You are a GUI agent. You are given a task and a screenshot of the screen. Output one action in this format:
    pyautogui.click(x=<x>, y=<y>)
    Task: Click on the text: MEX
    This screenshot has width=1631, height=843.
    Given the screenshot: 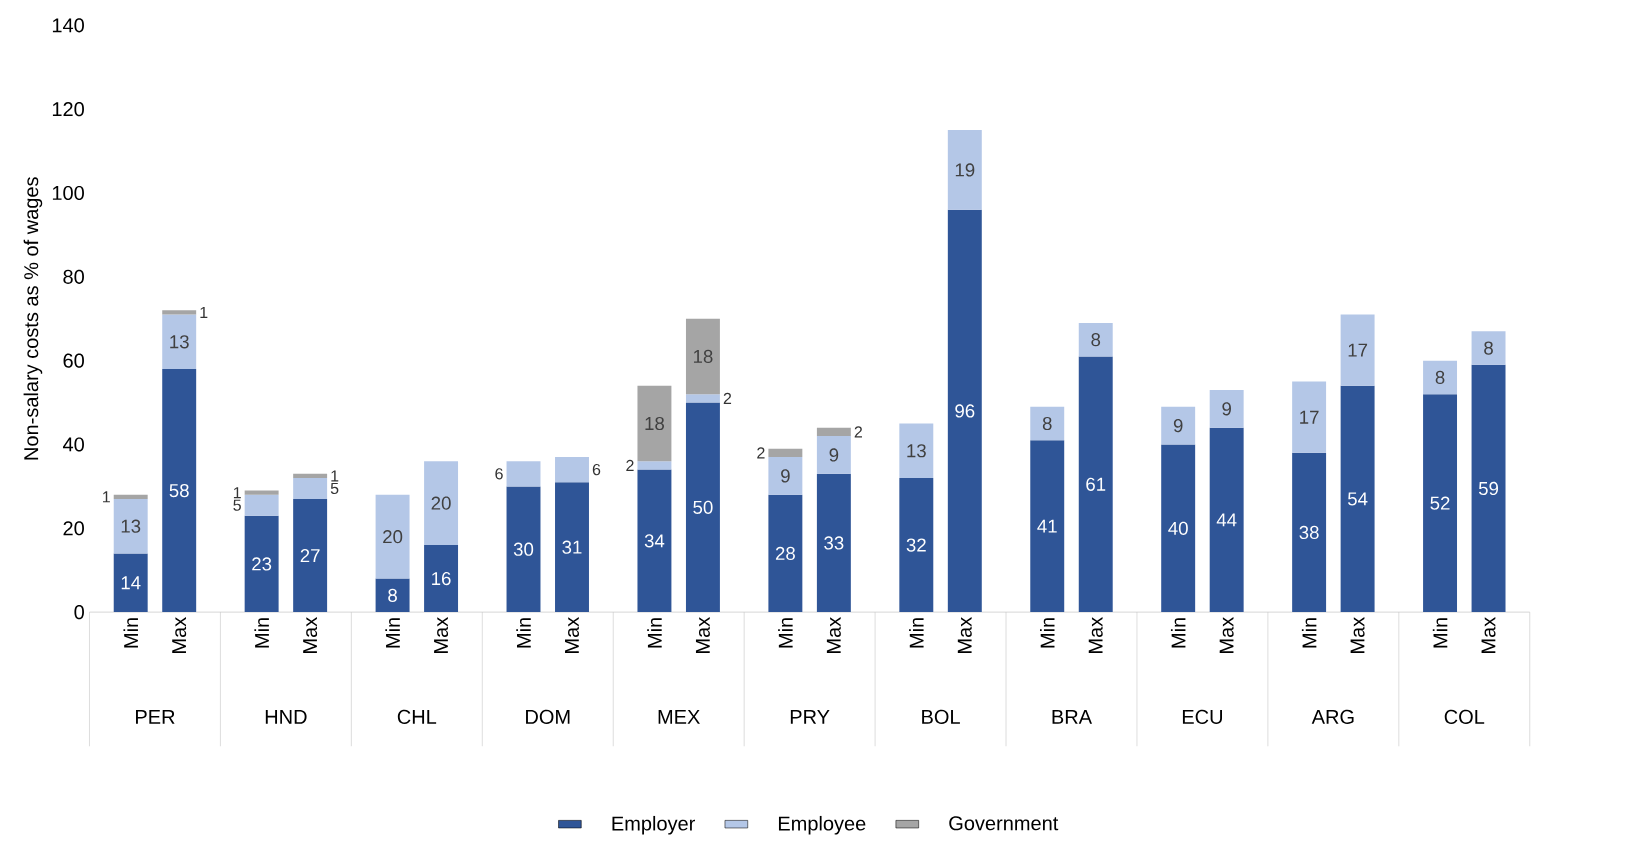 What is the action you would take?
    pyautogui.click(x=679, y=717)
    